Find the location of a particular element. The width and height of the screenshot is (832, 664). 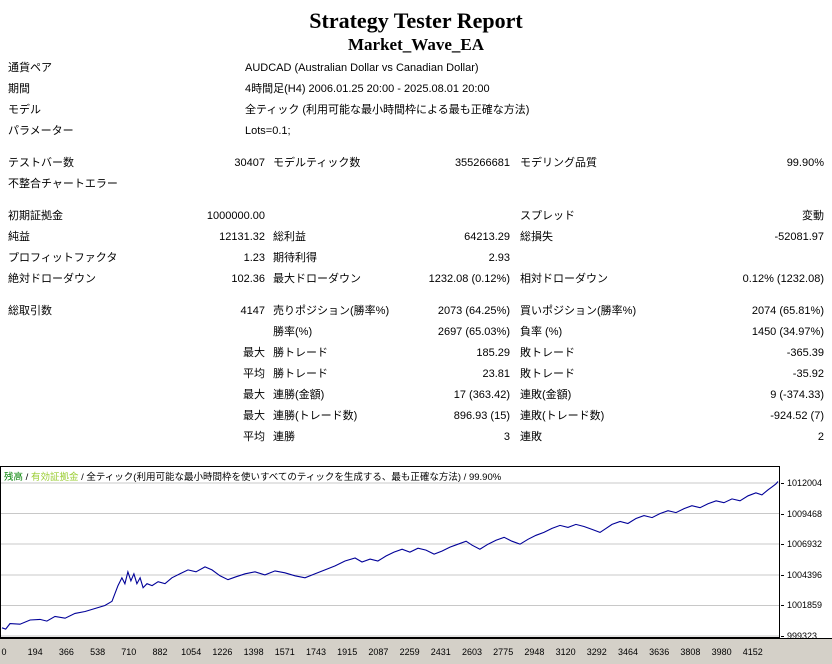

info-value: 全ティック (利用可能な最小時間枠による最も正確な方法) is located at coordinates (387, 110).